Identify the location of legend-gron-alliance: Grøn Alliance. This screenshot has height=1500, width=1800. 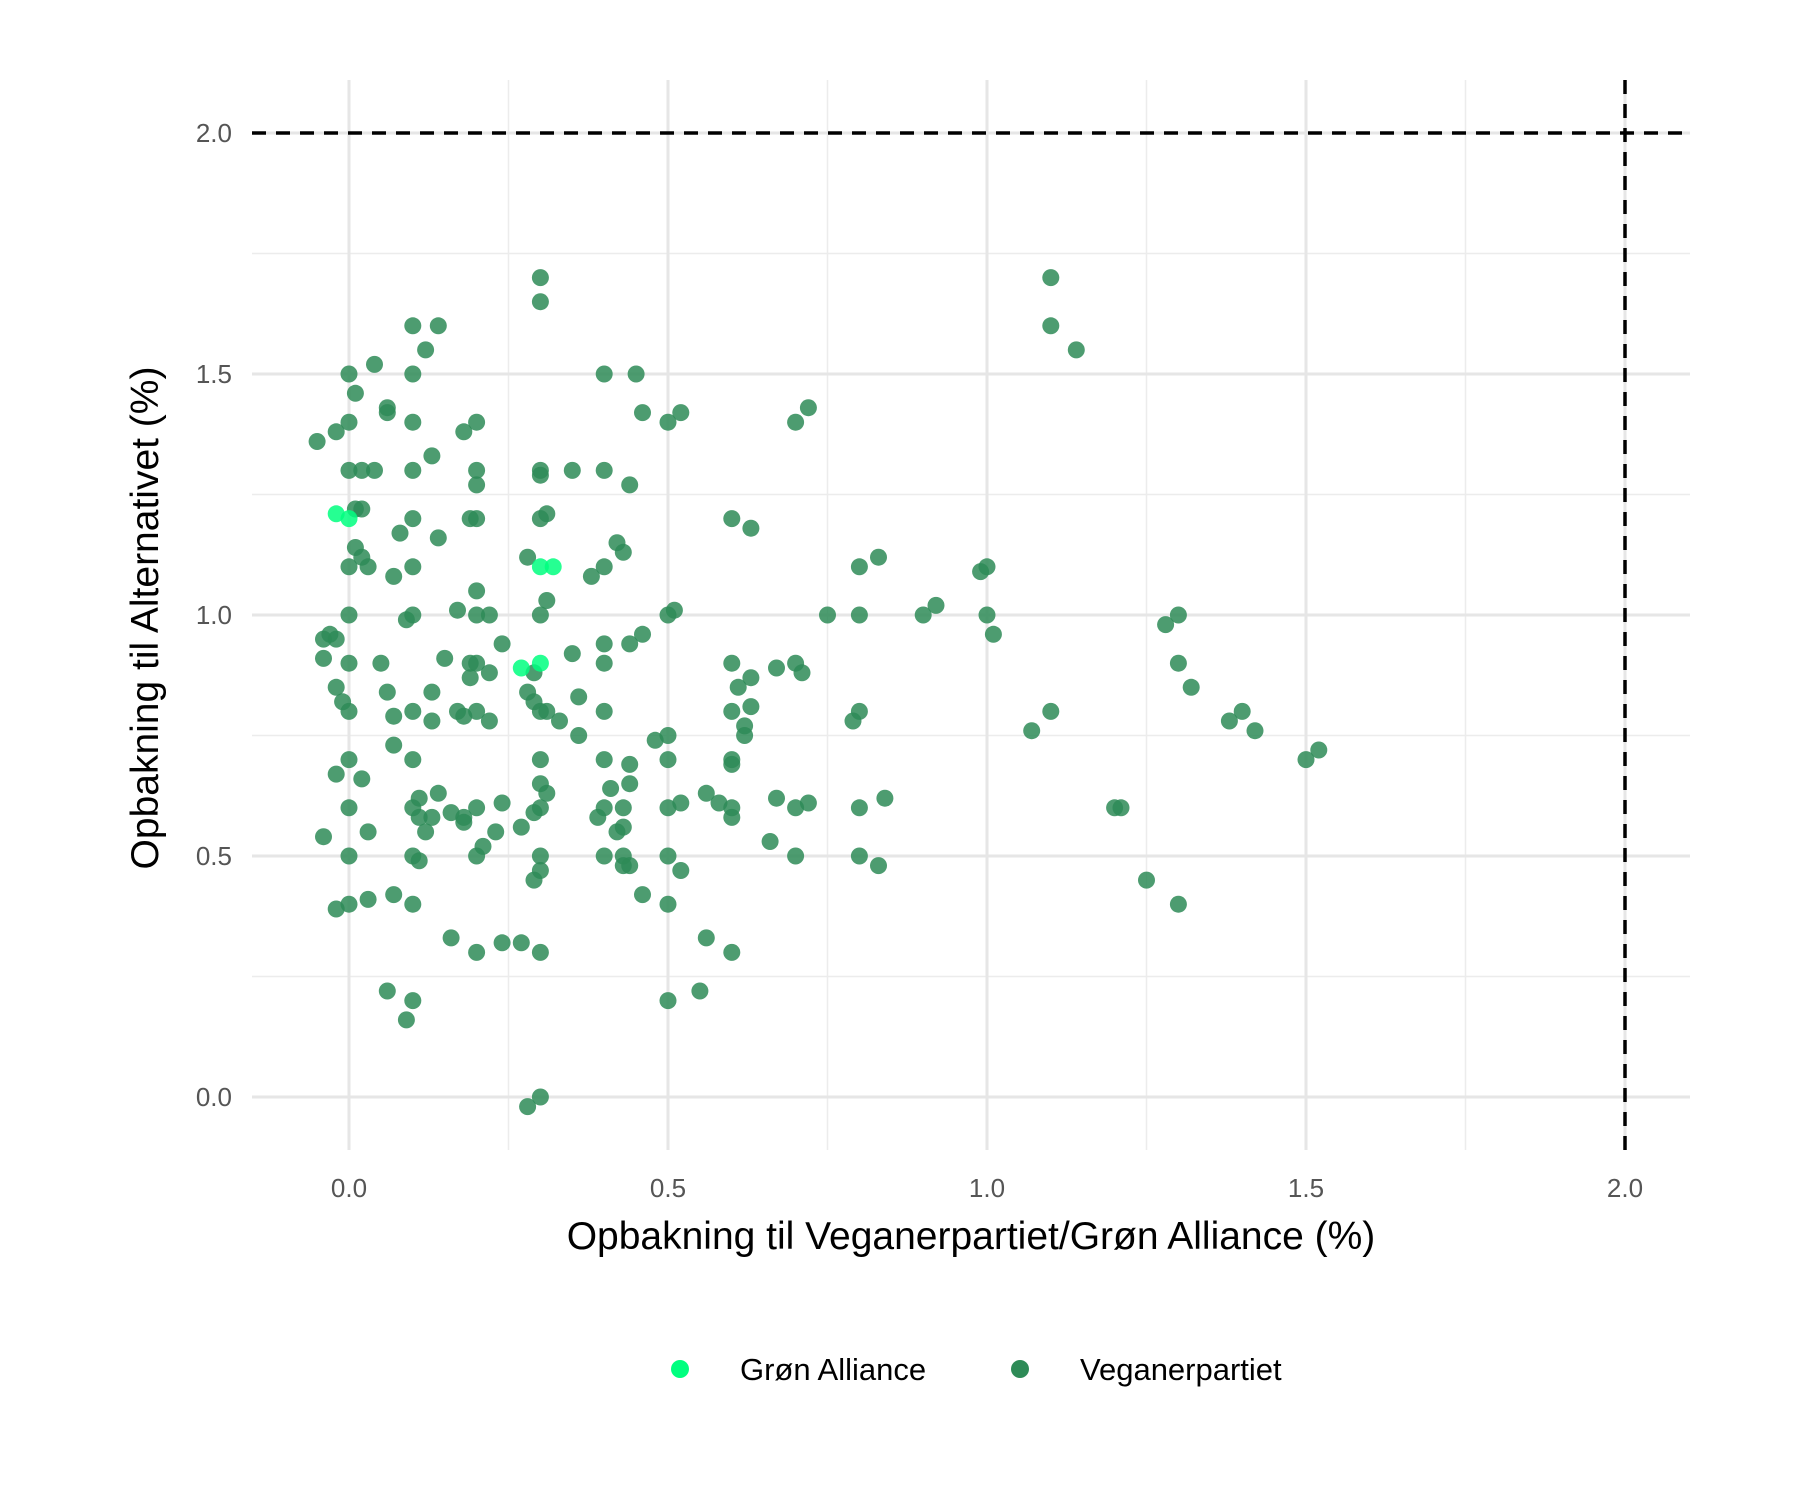
(798, 1369).